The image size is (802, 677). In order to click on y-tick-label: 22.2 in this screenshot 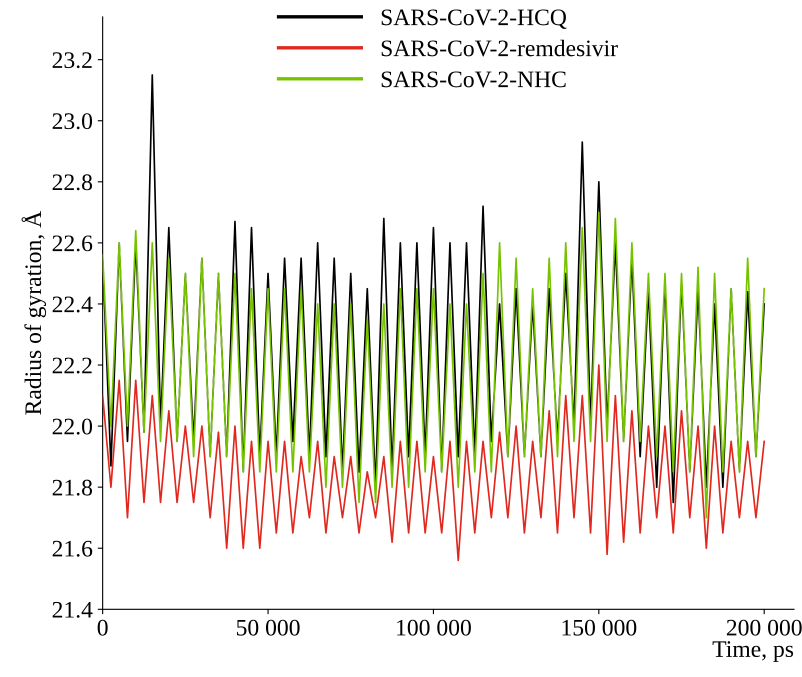, I will do `click(72, 366)`.